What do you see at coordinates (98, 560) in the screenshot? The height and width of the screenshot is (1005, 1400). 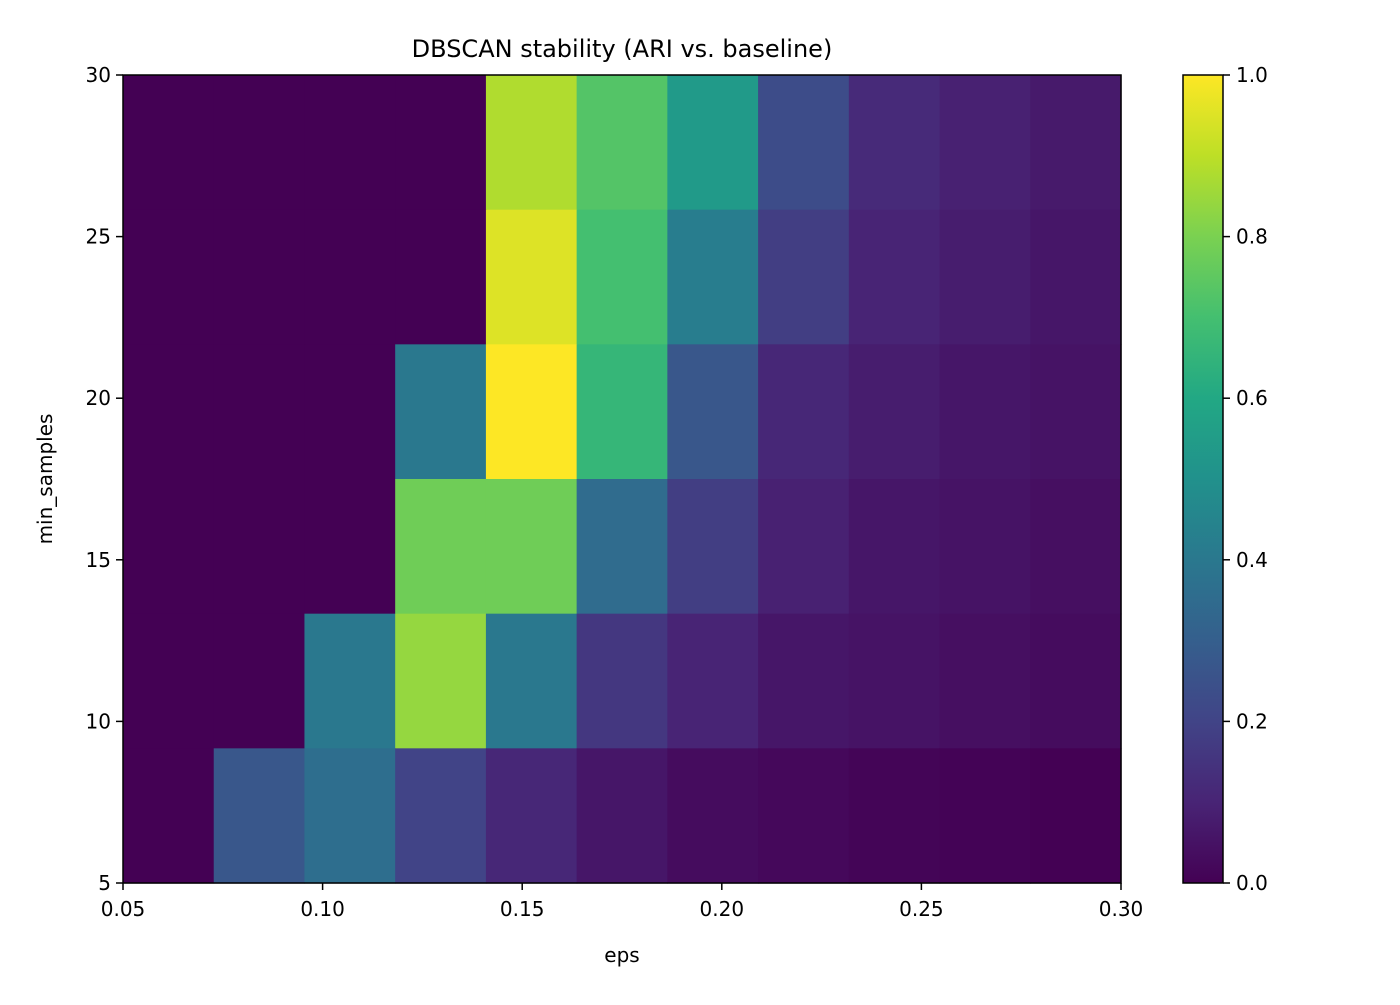 I see `y-tick-label: 15` at bounding box center [98, 560].